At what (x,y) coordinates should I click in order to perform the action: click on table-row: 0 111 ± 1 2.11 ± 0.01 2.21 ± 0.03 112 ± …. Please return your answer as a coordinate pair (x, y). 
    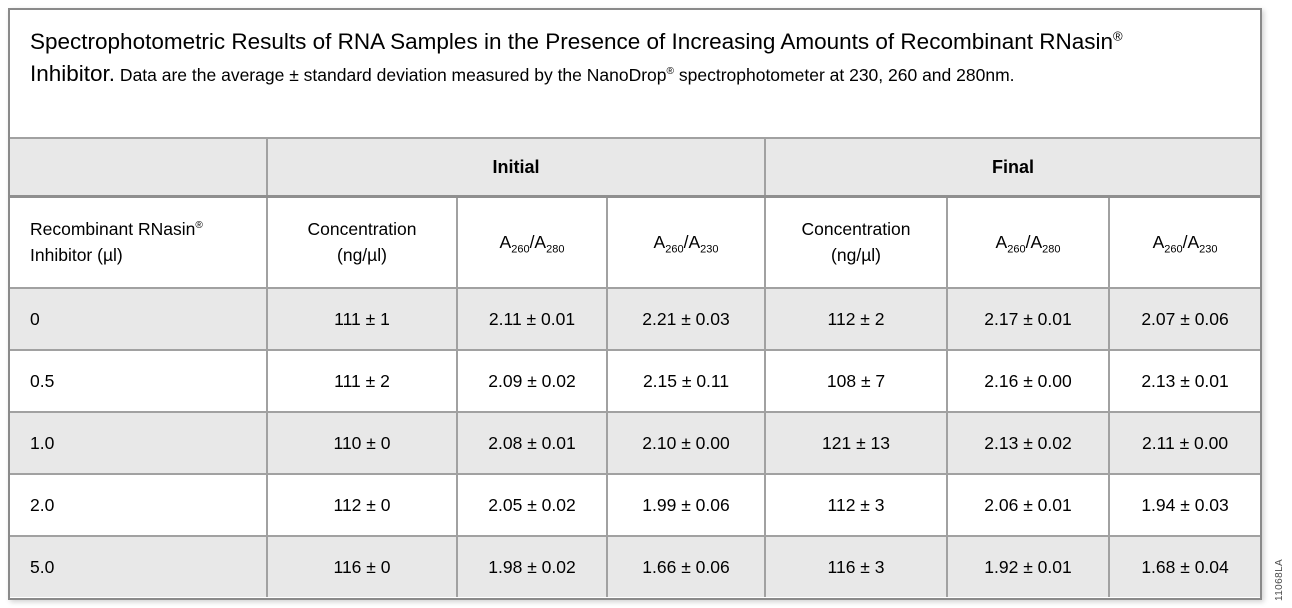
    Looking at the image, I should click on (635, 319).